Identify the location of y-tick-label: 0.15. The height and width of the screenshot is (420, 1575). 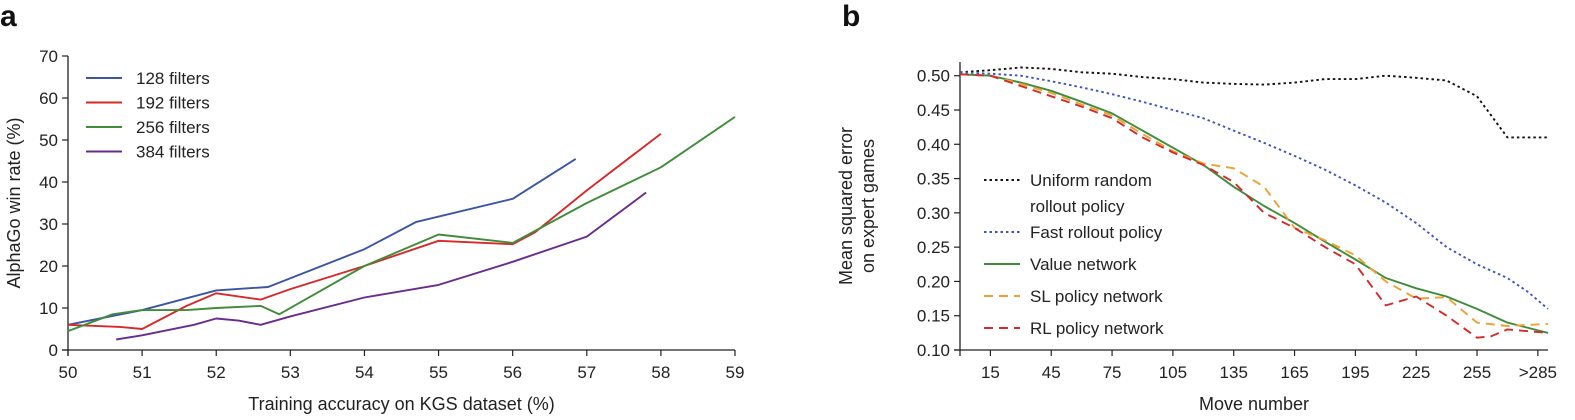
(933, 316).